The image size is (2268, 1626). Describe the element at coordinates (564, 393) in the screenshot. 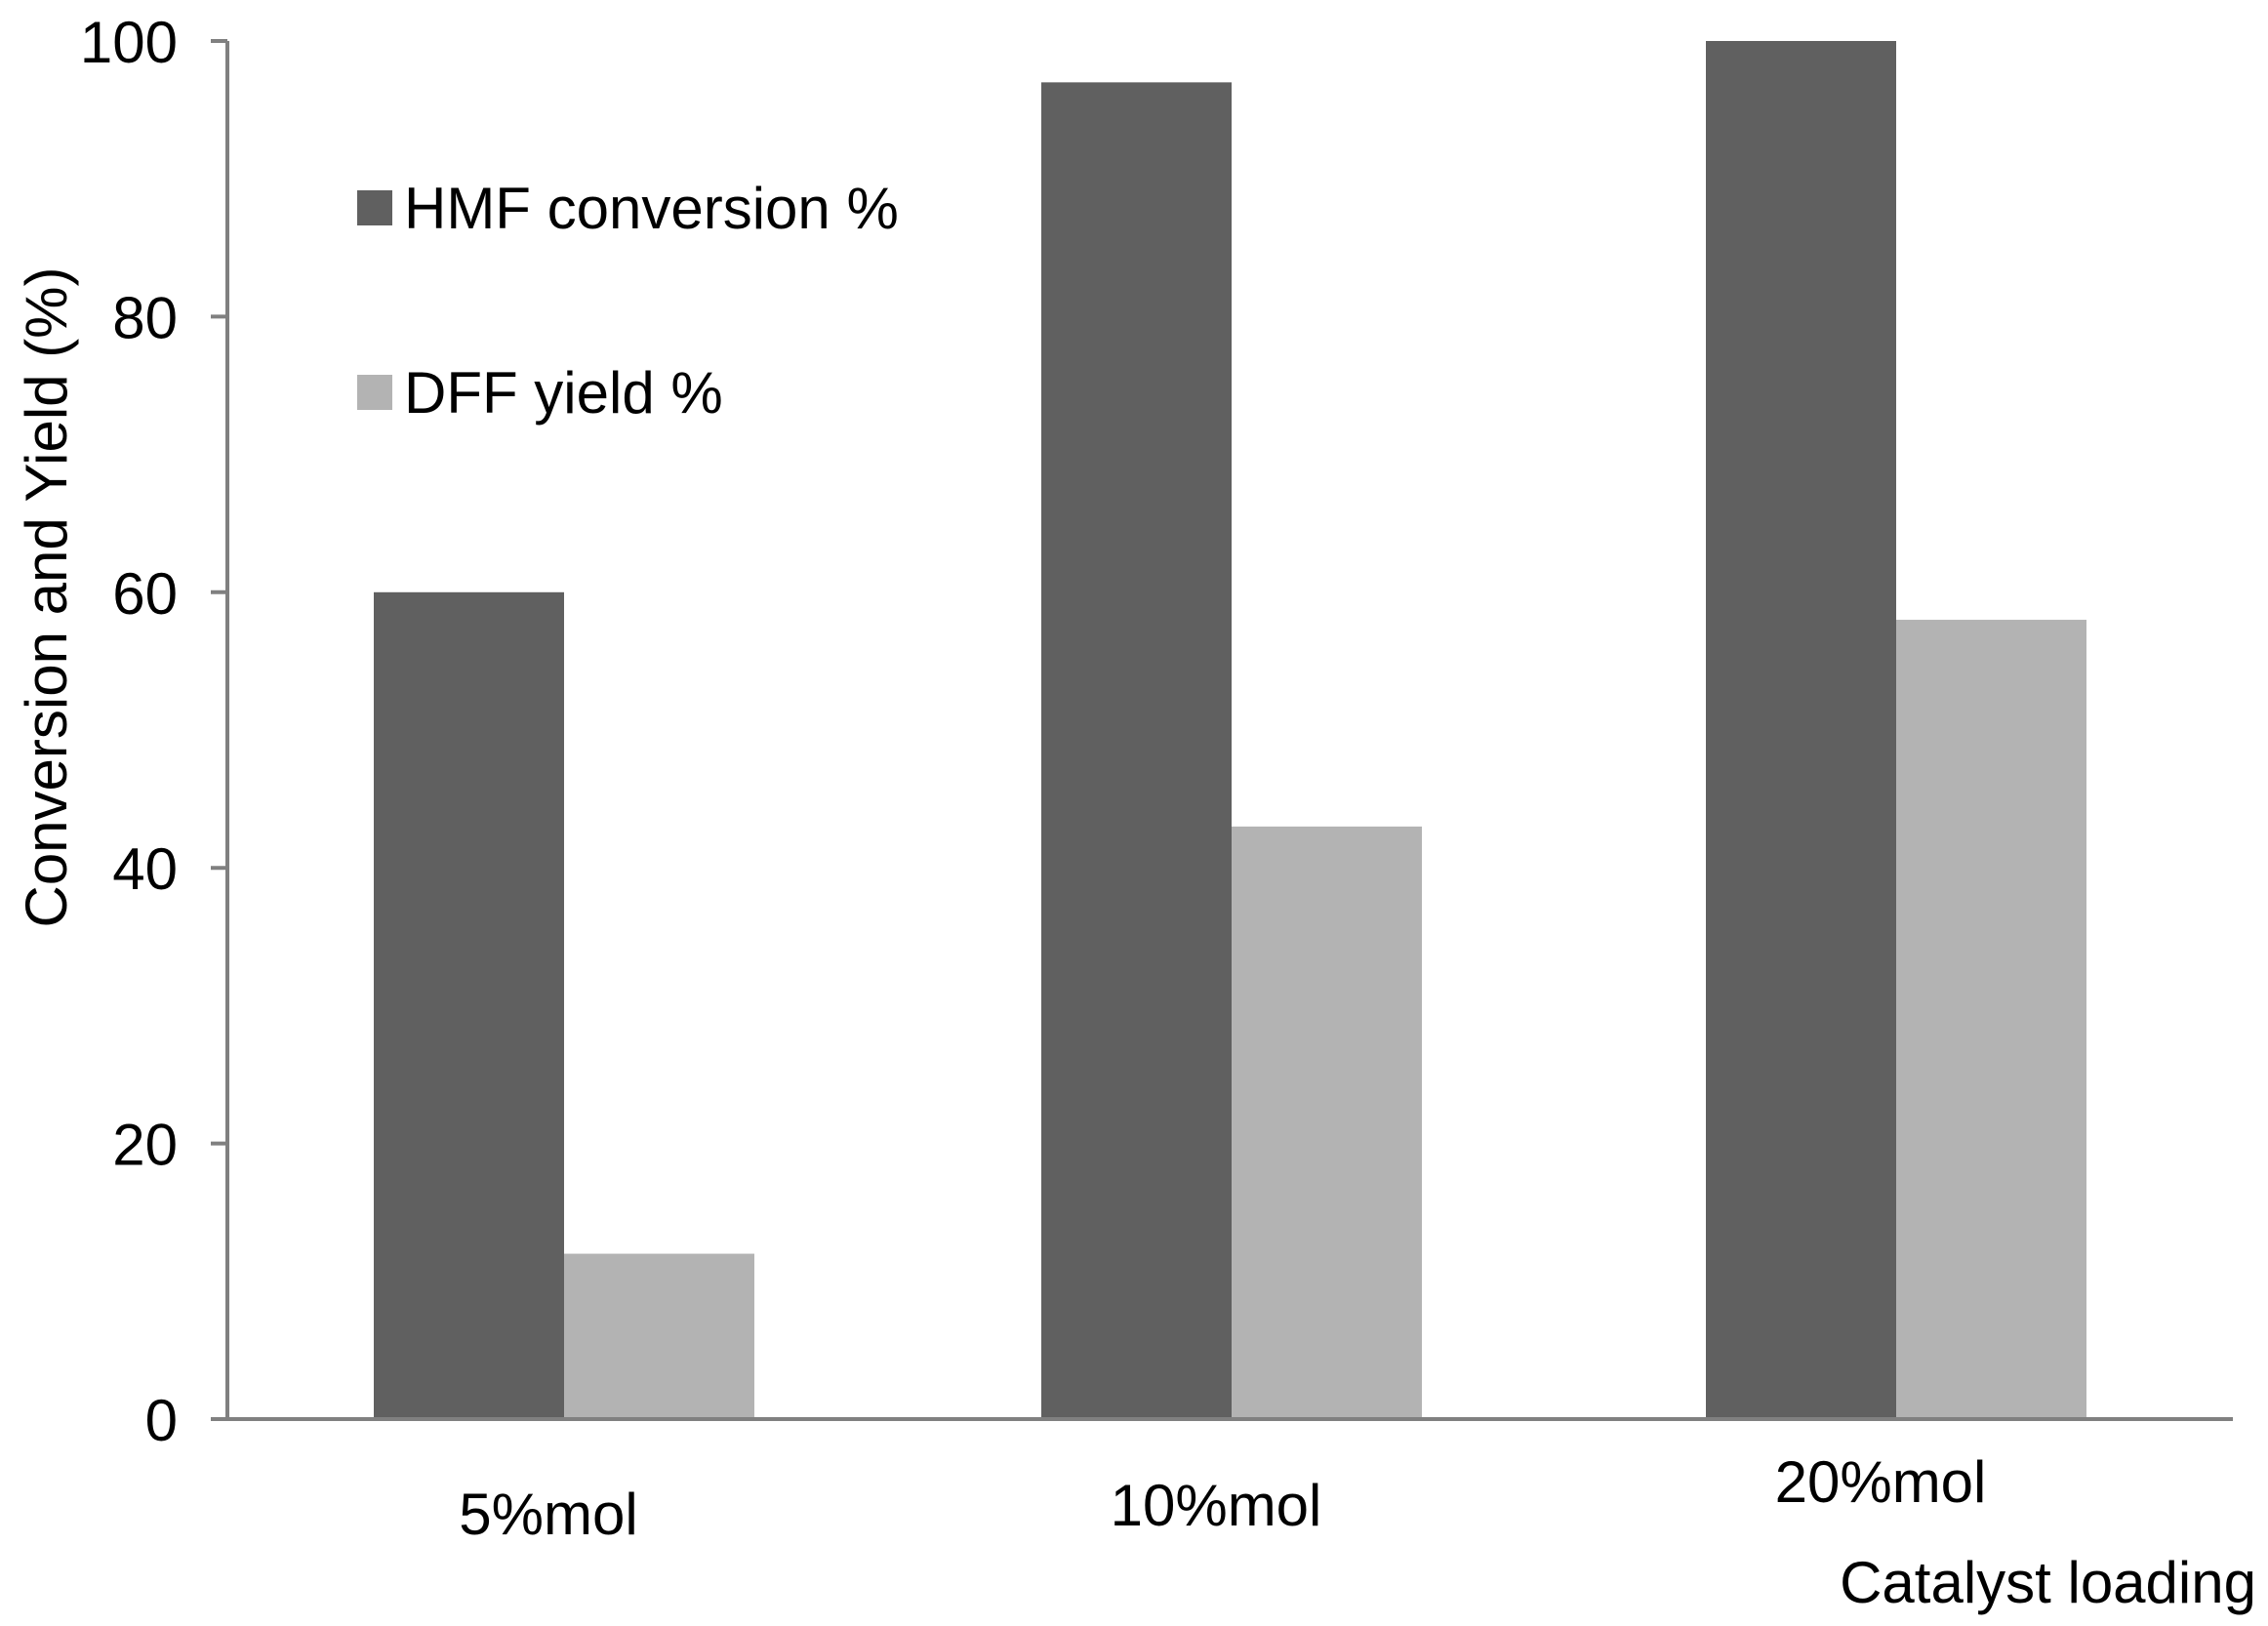

I see `legend-label: DFF yield %` at that location.